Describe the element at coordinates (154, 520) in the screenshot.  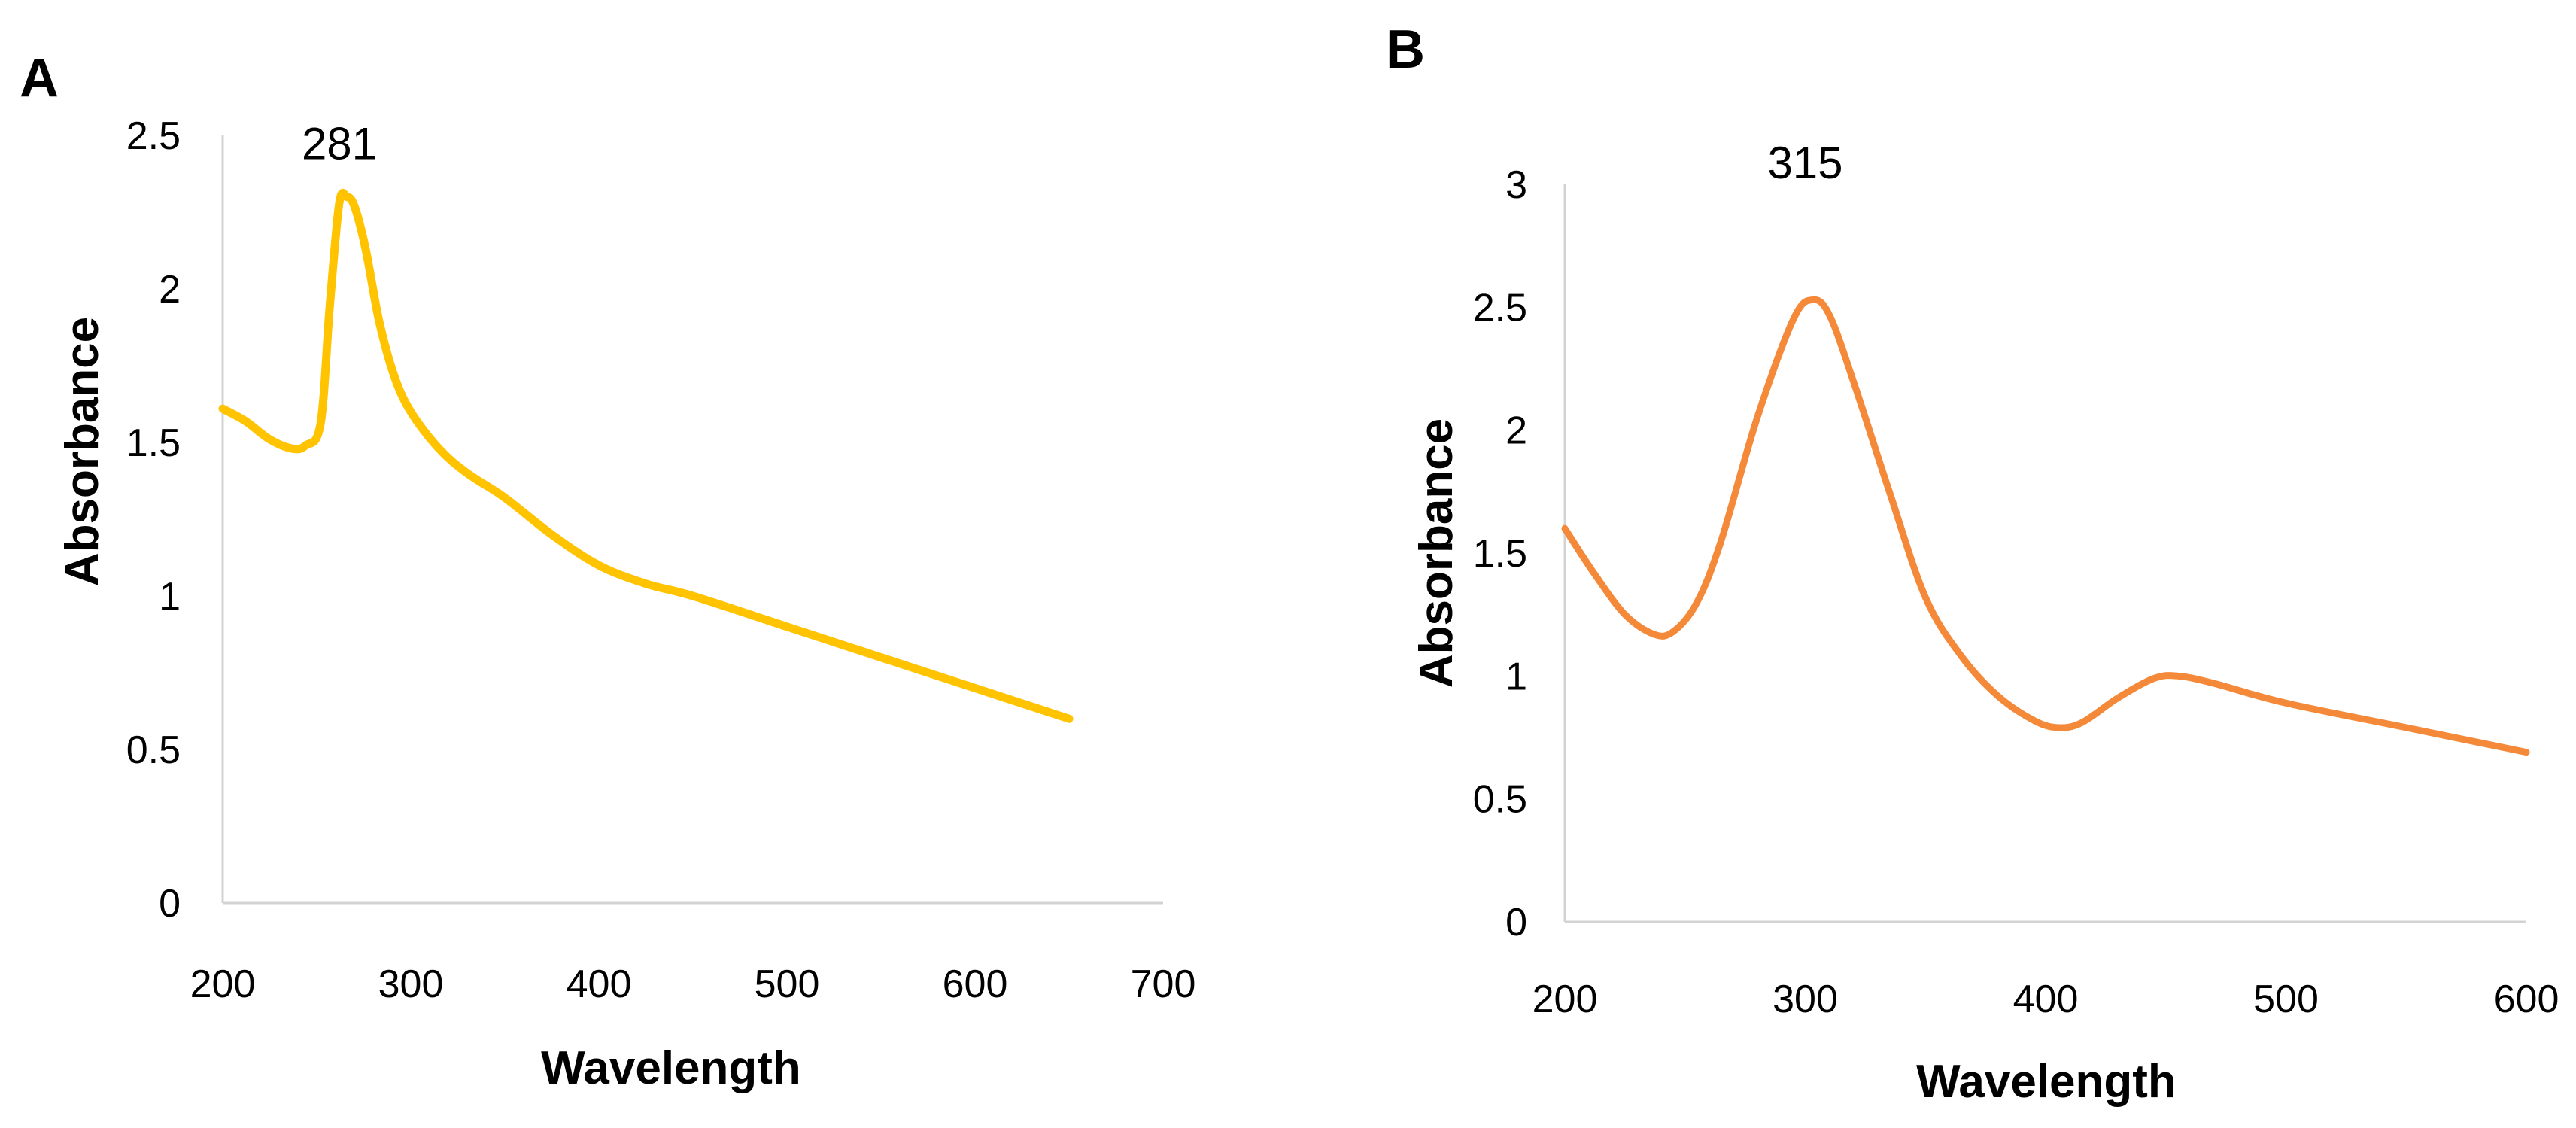
I see `chart-a-y-ticks: 0 0.5 1 1.5 2 2.5` at that location.